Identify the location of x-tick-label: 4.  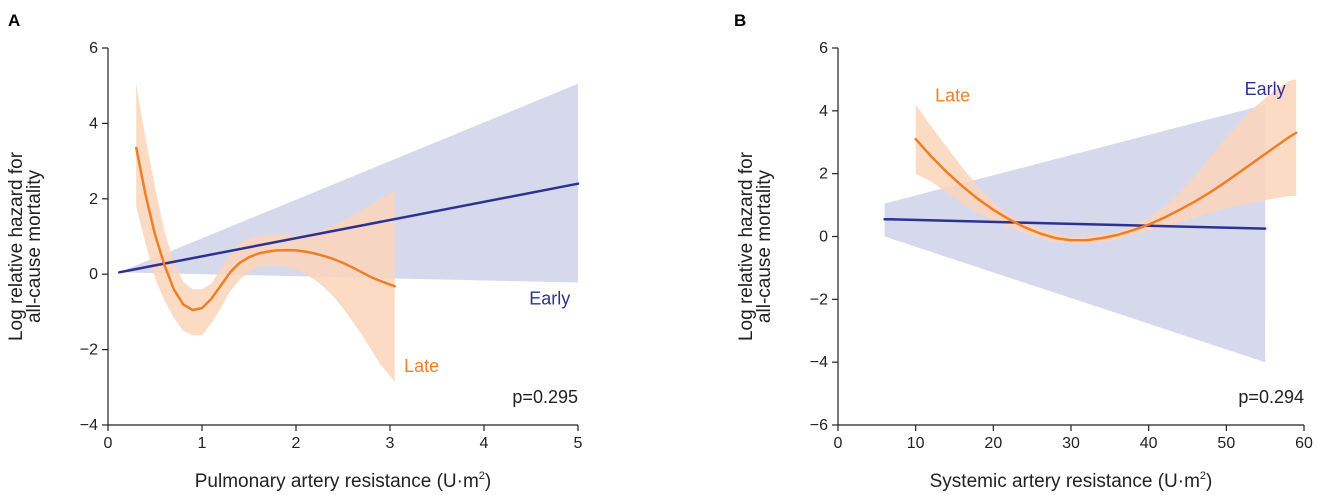
(484, 443).